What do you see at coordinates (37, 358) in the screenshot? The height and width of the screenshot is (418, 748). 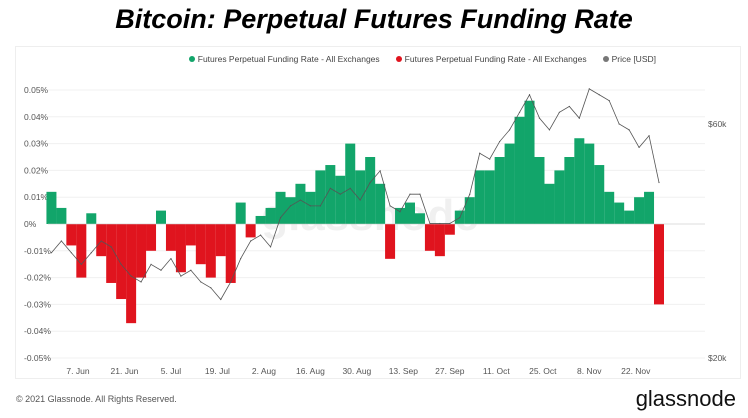 I see `y-tick-label: -0.05%` at bounding box center [37, 358].